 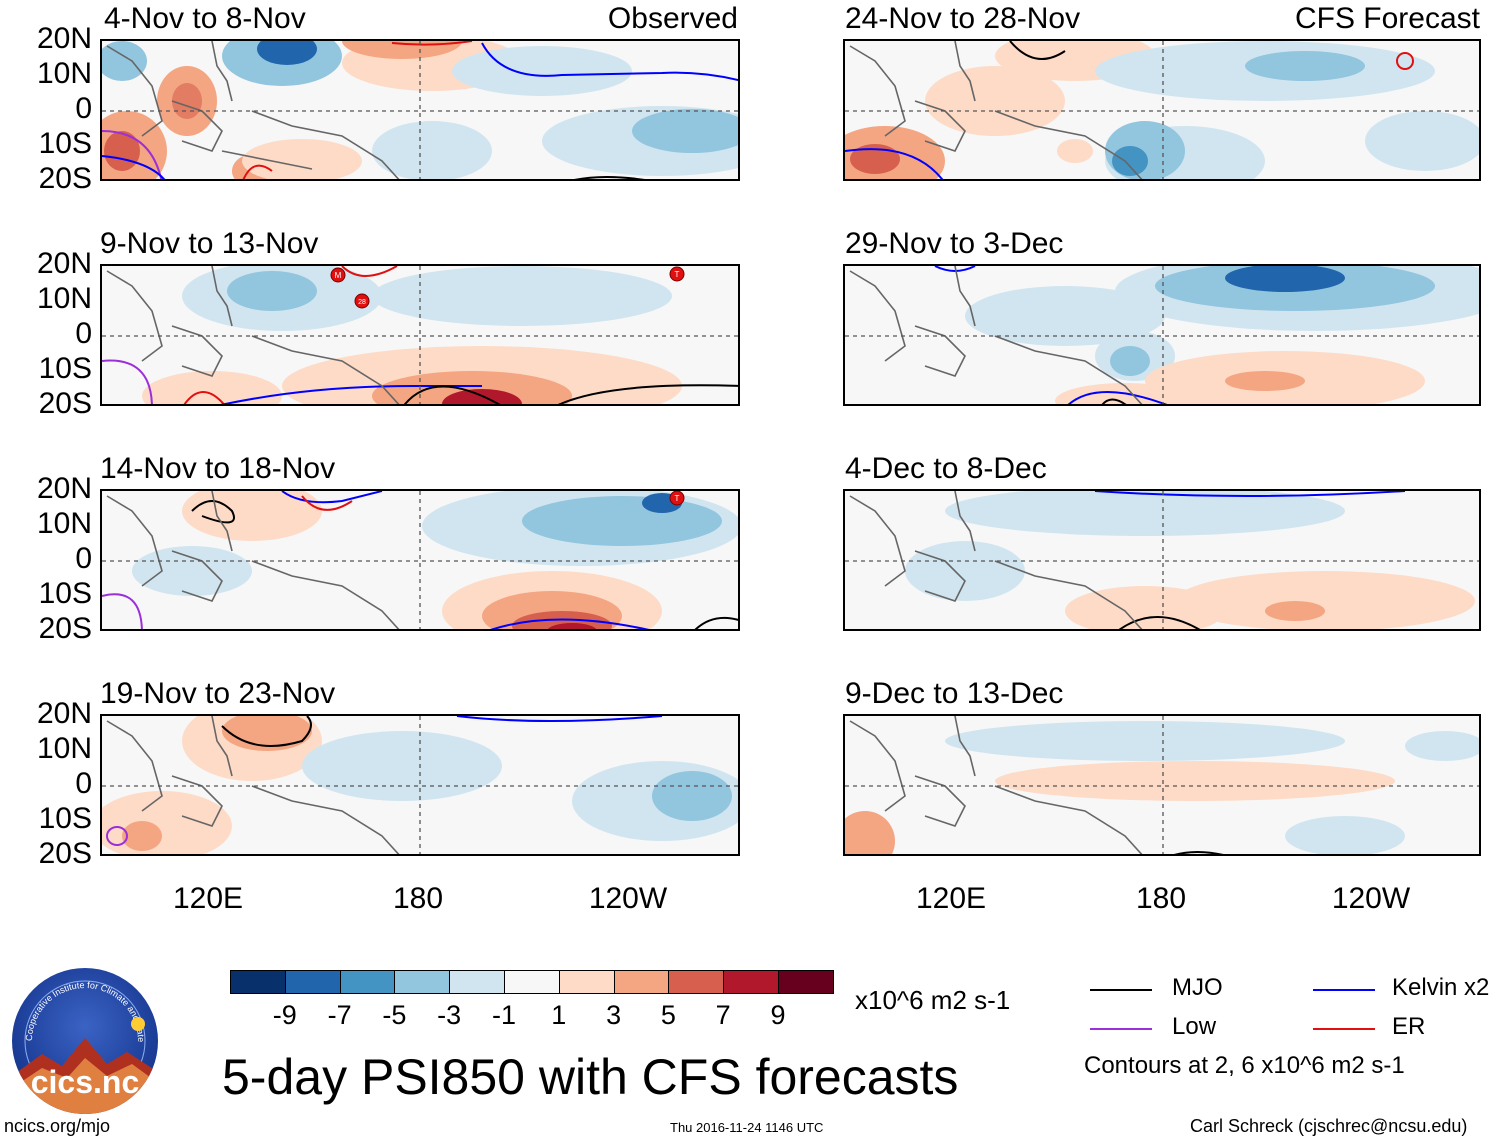 I want to click on footer-timestamp: Thu 2016-11-24 1146 UTC, so click(x=747, y=1127).